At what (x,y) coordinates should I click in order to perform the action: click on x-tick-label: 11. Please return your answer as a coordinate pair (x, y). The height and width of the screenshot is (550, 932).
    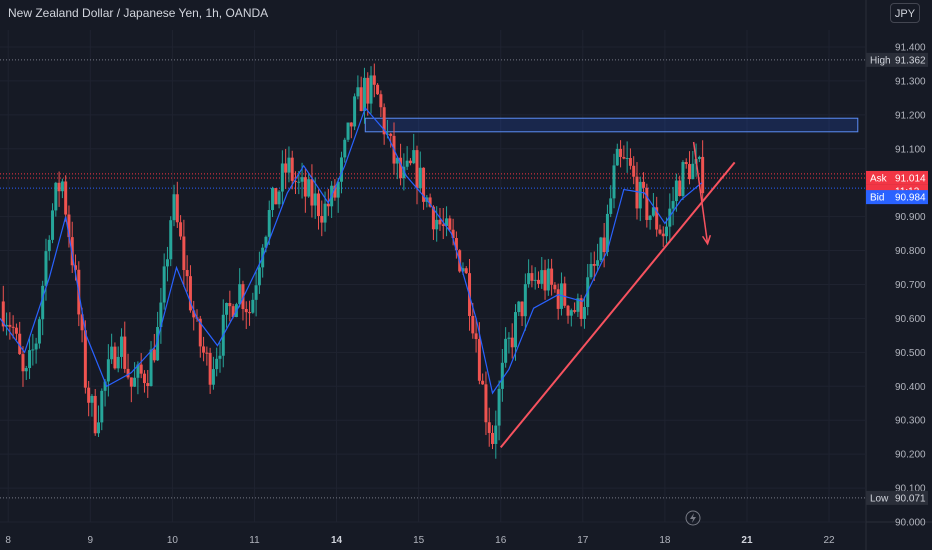
    Looking at the image, I should click on (254, 540).